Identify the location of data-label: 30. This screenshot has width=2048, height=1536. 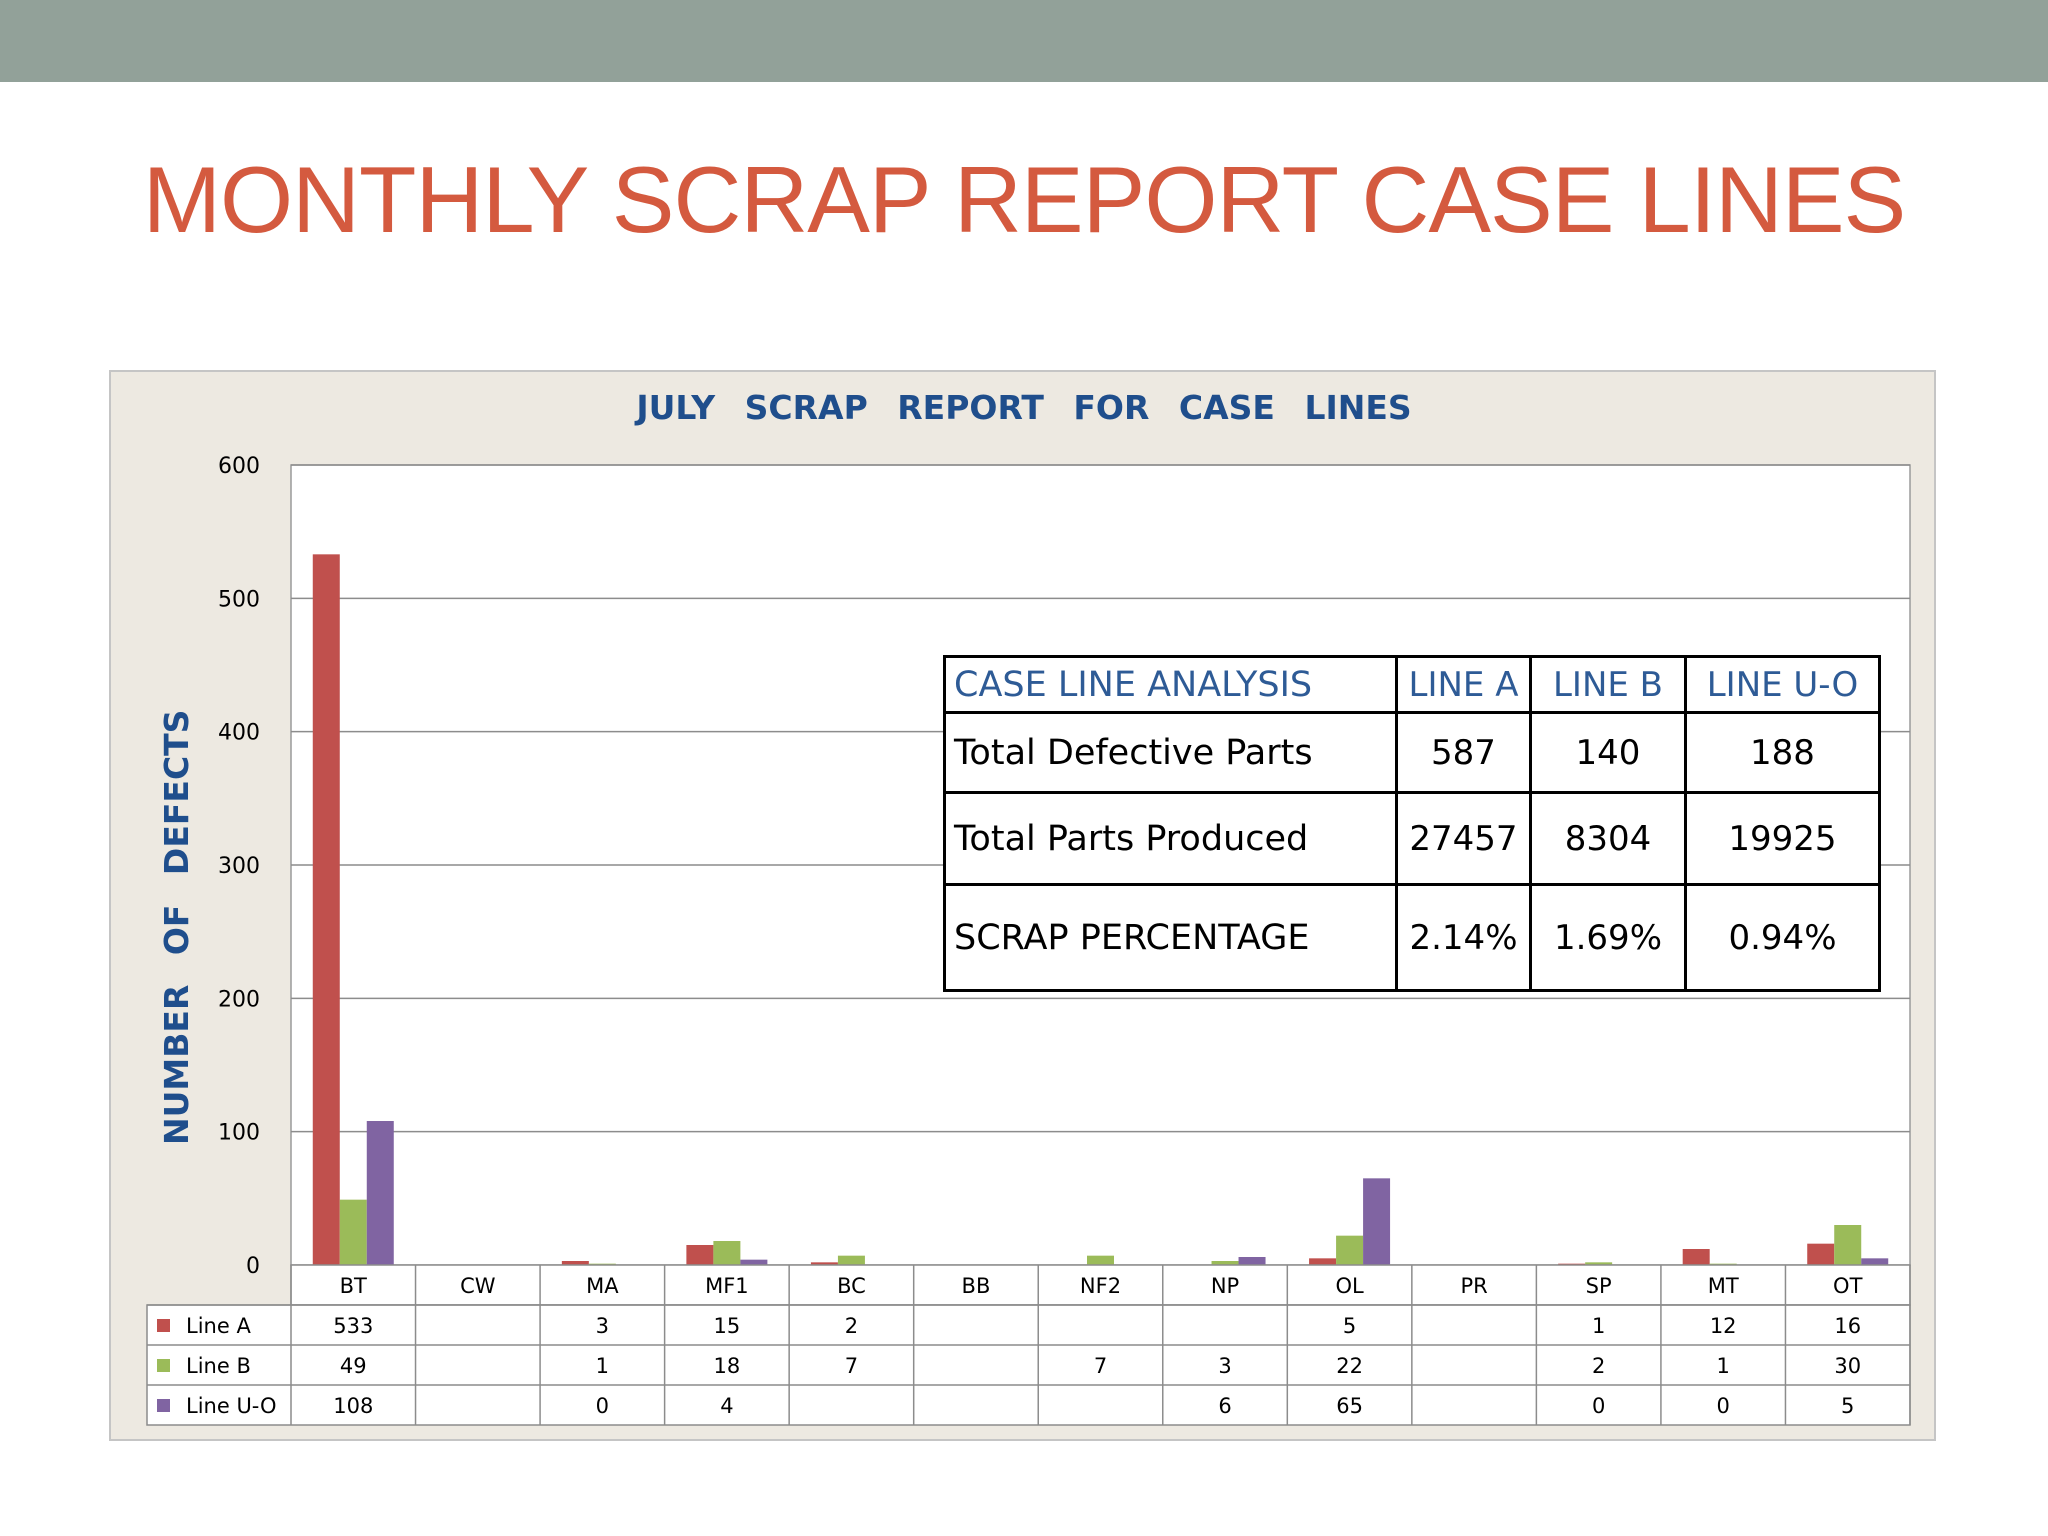
(1847, 1366).